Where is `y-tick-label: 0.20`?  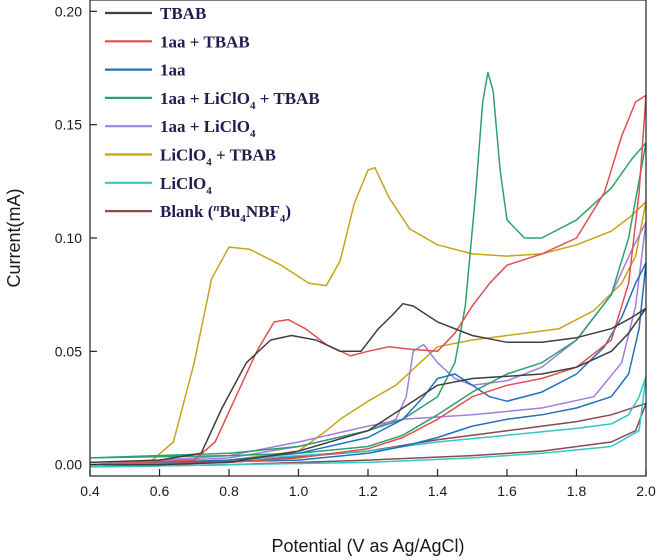 y-tick-label: 0.20 is located at coordinates (68, 11).